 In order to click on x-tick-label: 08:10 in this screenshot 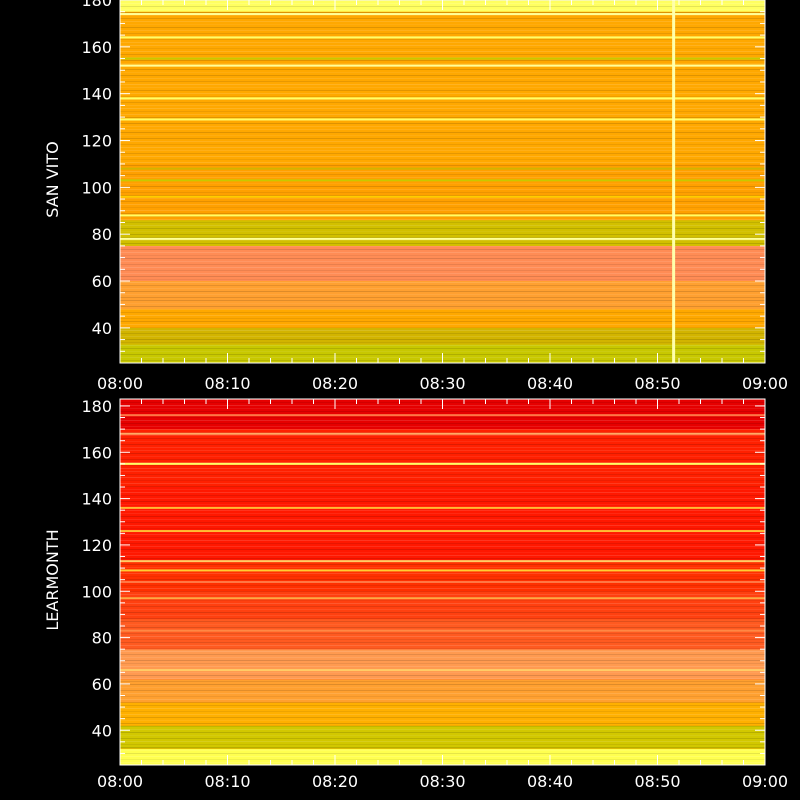, I will do `click(227, 781)`.